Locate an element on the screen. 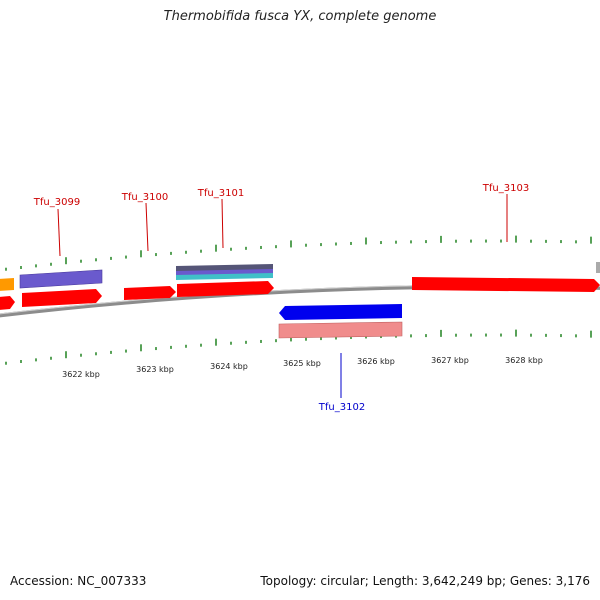  feature-stack-3101-low is located at coordinates (224, 276).